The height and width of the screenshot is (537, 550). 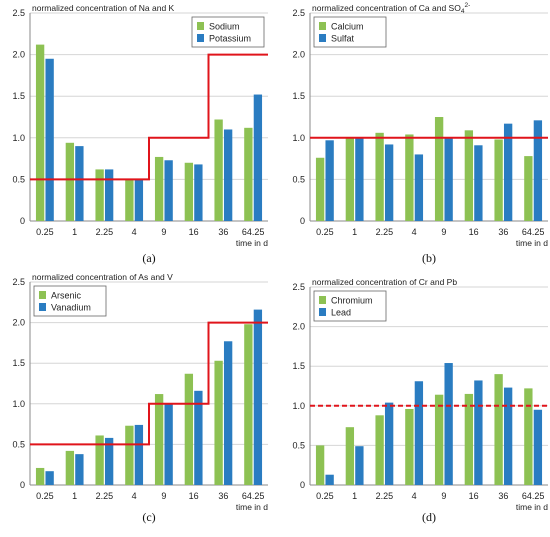 What do you see at coordinates (463, 11) in the screenshot?
I see `chart-title-subscript: 4` at bounding box center [463, 11].